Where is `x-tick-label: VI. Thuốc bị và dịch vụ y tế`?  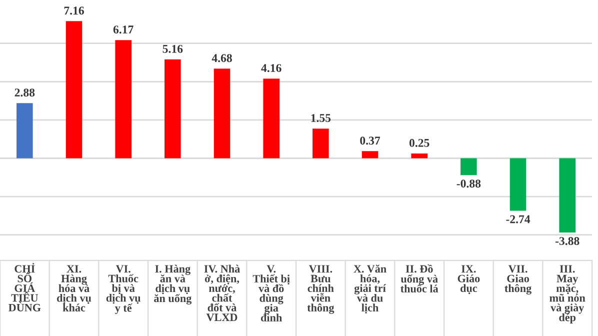
x-tick-label: VI. Thuốc bị và dịch vụ y tế is located at coordinates (123, 289).